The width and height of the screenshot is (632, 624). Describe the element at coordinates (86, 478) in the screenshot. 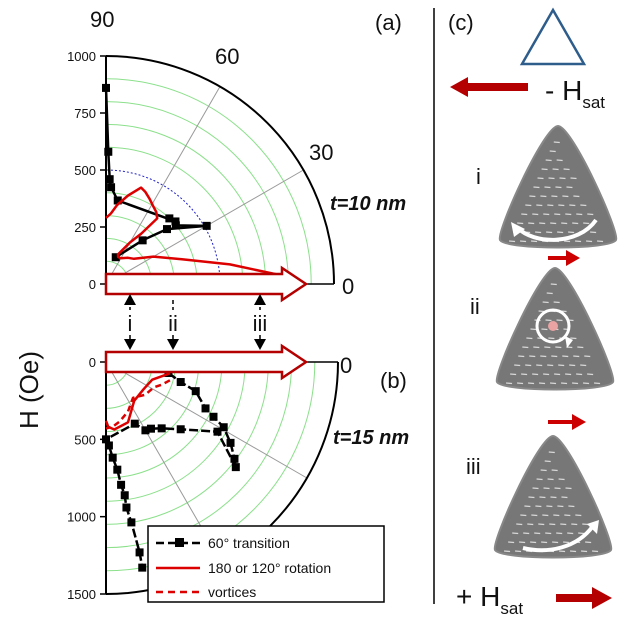

I see `panel-b-r-ticks: 0 500 1000 1500` at that location.